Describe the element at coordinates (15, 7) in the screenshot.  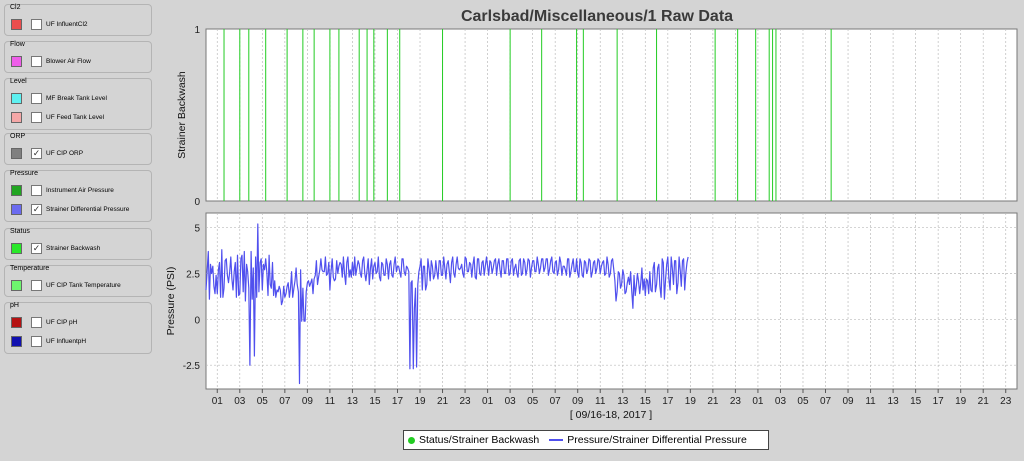
I see `group-title: Cl2` at that location.